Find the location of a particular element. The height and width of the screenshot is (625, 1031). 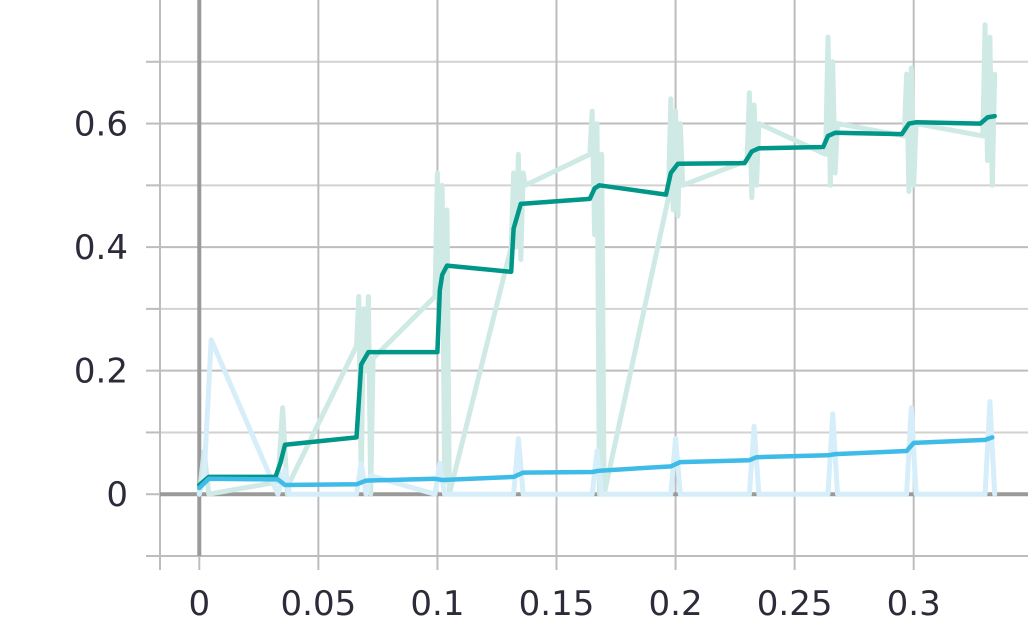

x-tick-label: 0.2 is located at coordinates (676, 604).